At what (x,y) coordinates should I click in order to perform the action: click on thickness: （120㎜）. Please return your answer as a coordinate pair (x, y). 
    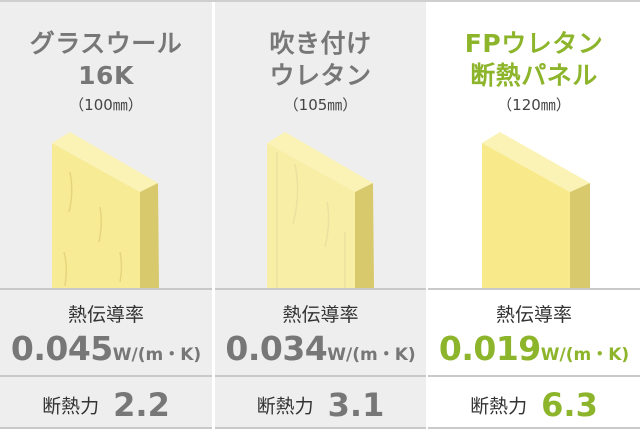
    Looking at the image, I should click on (534, 105).